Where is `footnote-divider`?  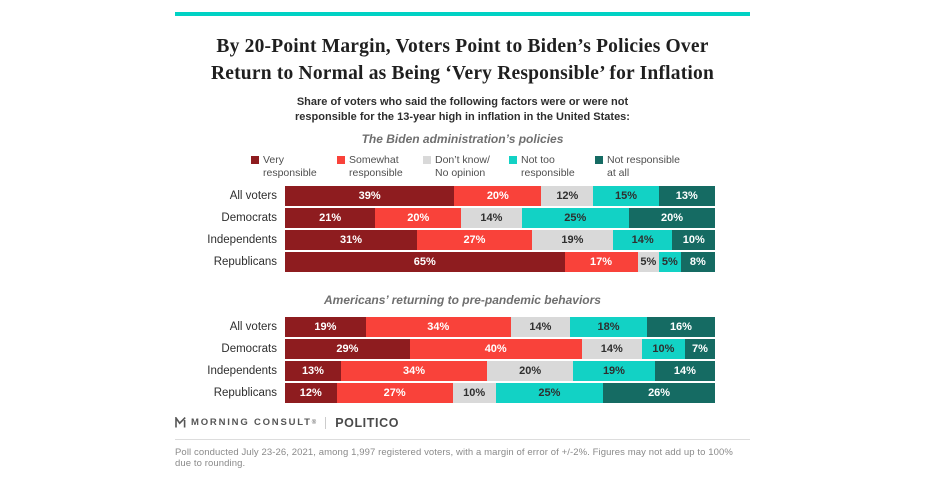
footnote-divider is located at coordinates (462, 439).